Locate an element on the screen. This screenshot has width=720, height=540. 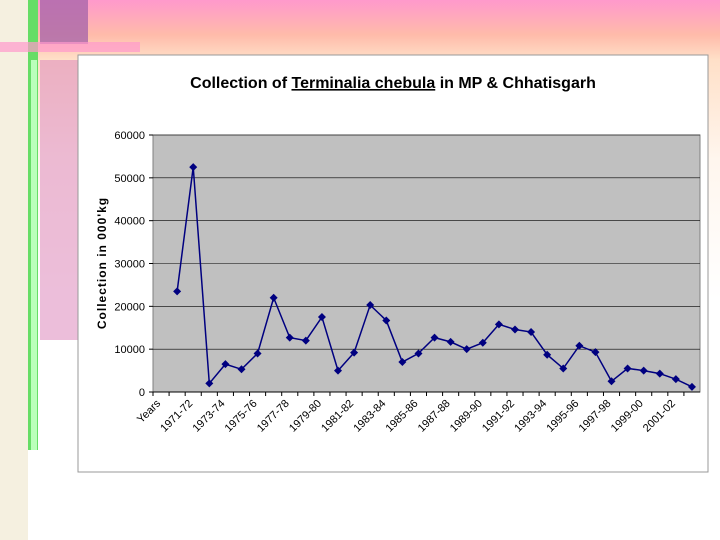
decor-band is located at coordinates (70, 47).